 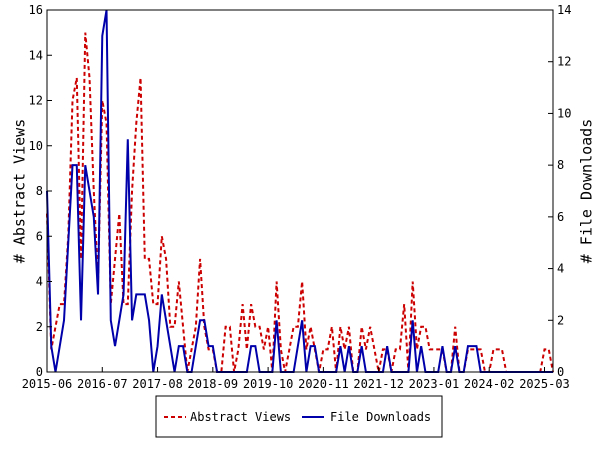 I want to click on left-y-tick-label: 0, so click(x=39, y=372).